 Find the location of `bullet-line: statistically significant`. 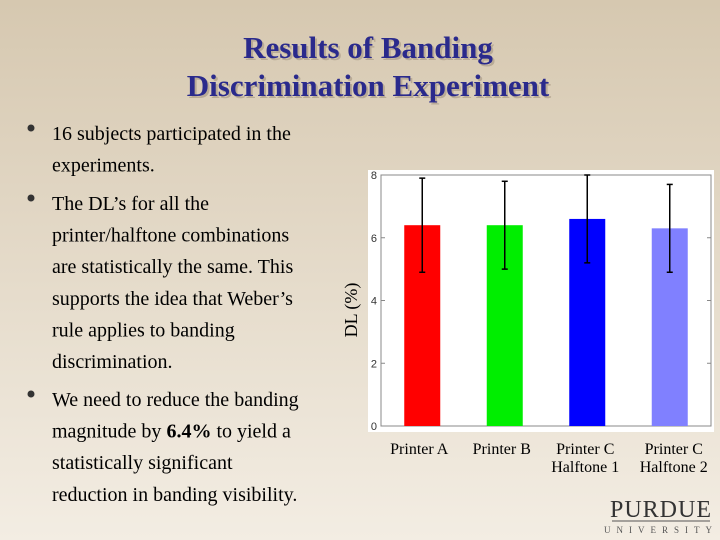

bullet-line: statistically significant is located at coordinates (142, 463).